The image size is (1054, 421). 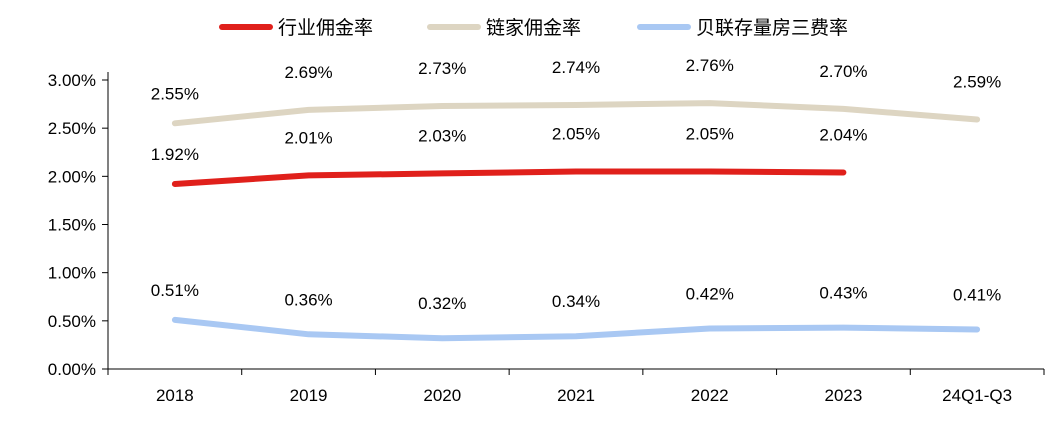 I want to click on legend-label-0: 行业佣金率, so click(x=325, y=28).